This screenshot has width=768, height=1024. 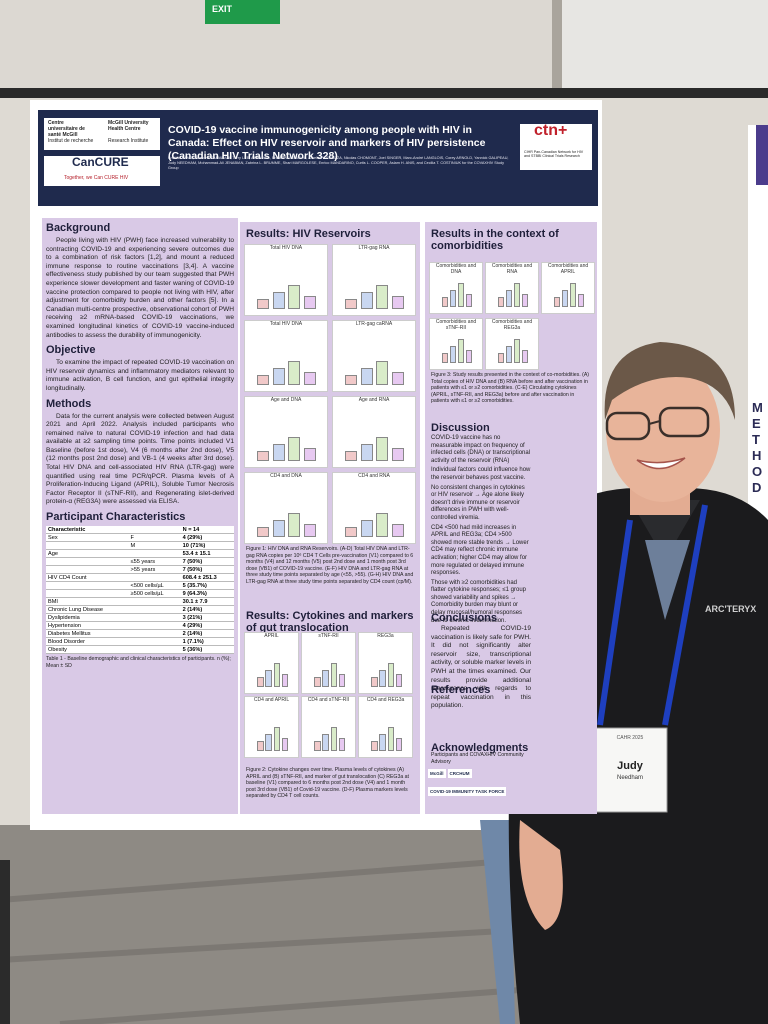 I want to click on ri-fr: Institut de recherche, so click(x=71, y=141).